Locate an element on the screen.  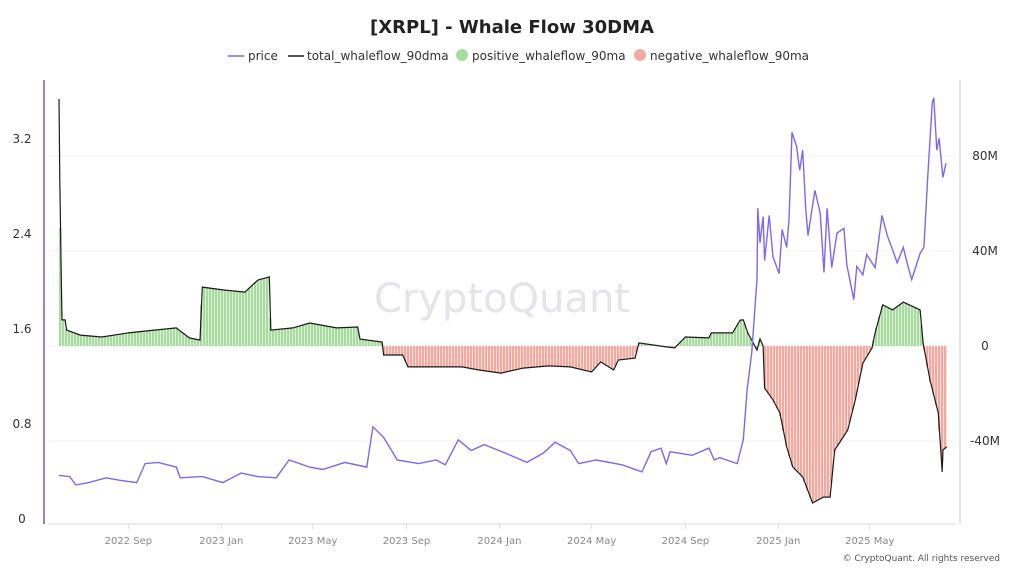
x-tick-label: 2023 Sep is located at coordinates (406, 541).